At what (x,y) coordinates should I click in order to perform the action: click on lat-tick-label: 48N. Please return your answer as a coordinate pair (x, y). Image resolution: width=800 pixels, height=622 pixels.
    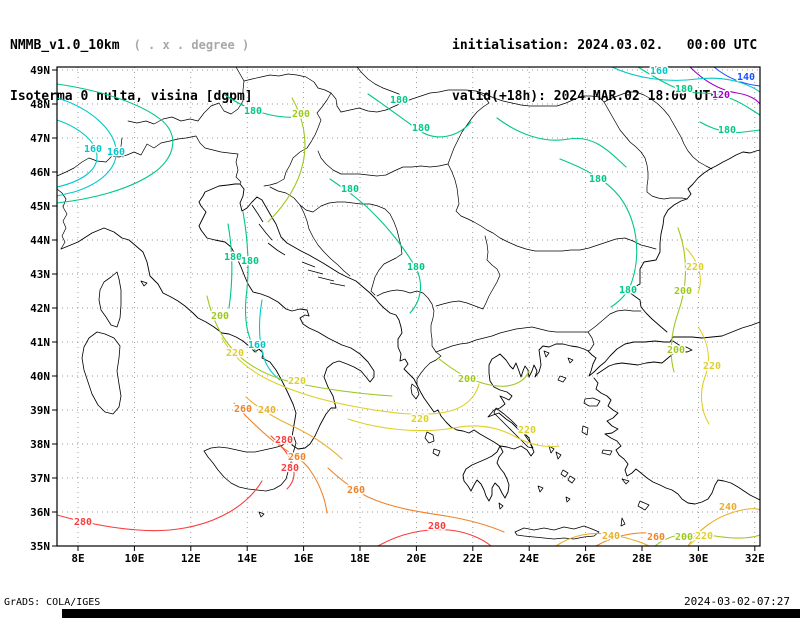
    Looking at the image, I should click on (40, 104).